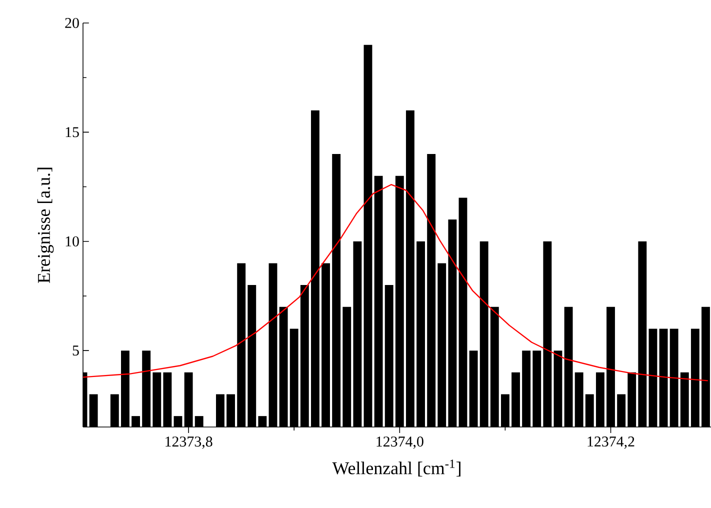 The width and height of the screenshot is (711, 508). I want to click on x-tick-label: 12373,8, so click(189, 442).